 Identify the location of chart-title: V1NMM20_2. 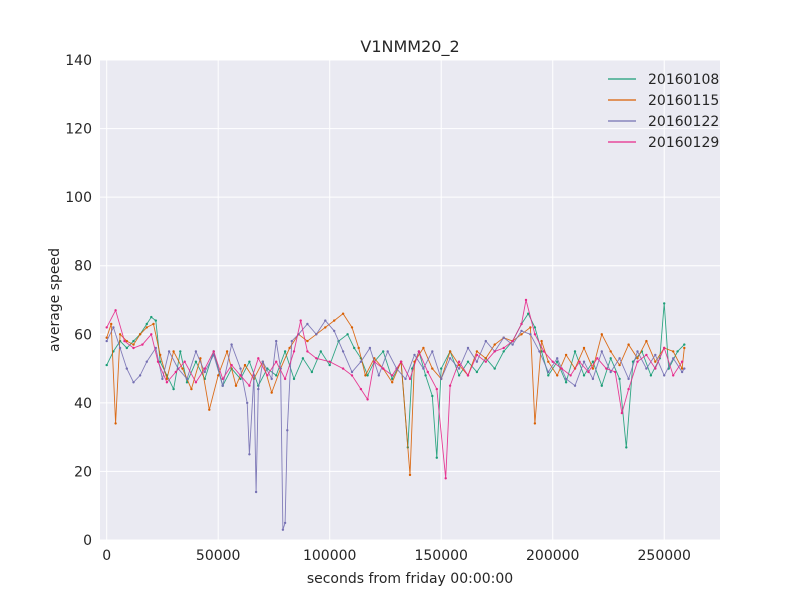
(409, 47).